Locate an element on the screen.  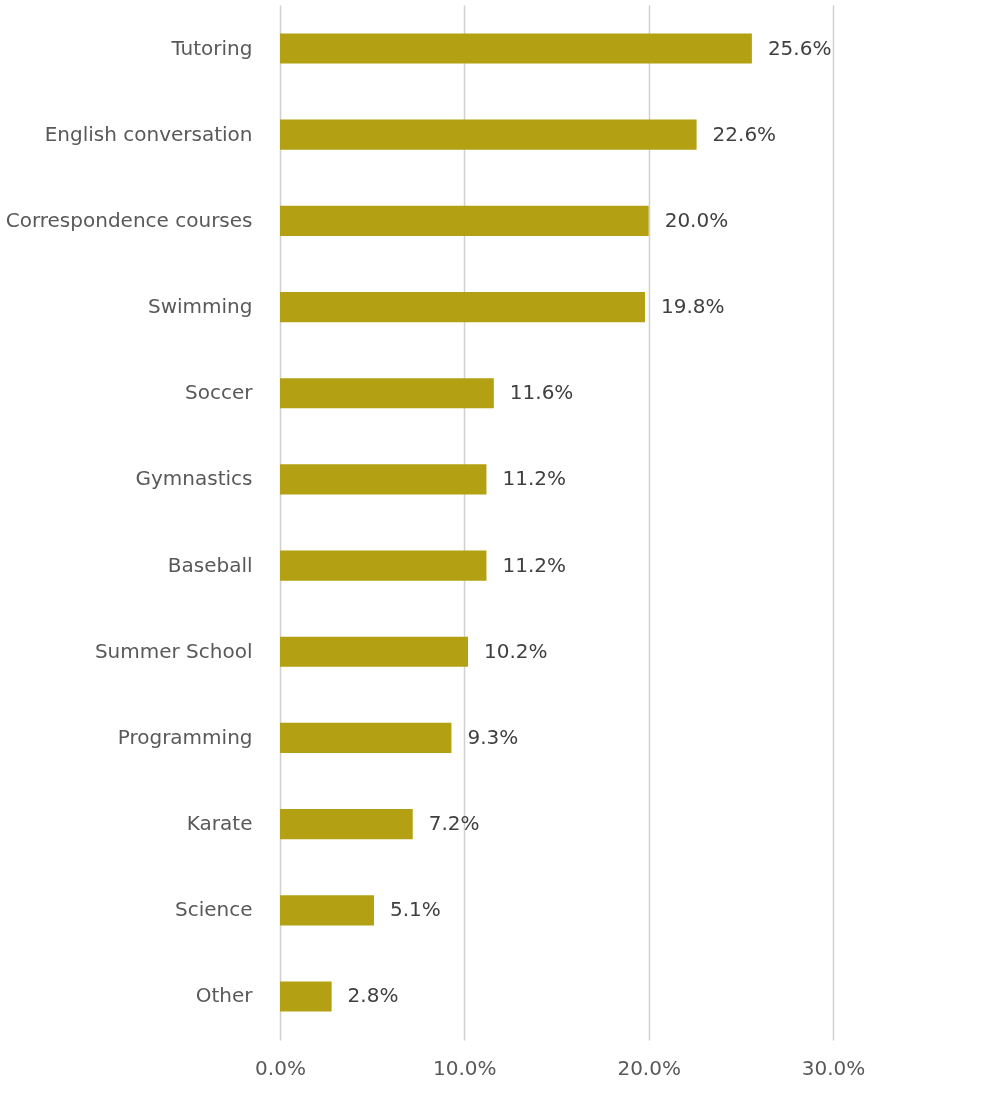
x-tick-label: 30.0% is located at coordinates (833, 1067).